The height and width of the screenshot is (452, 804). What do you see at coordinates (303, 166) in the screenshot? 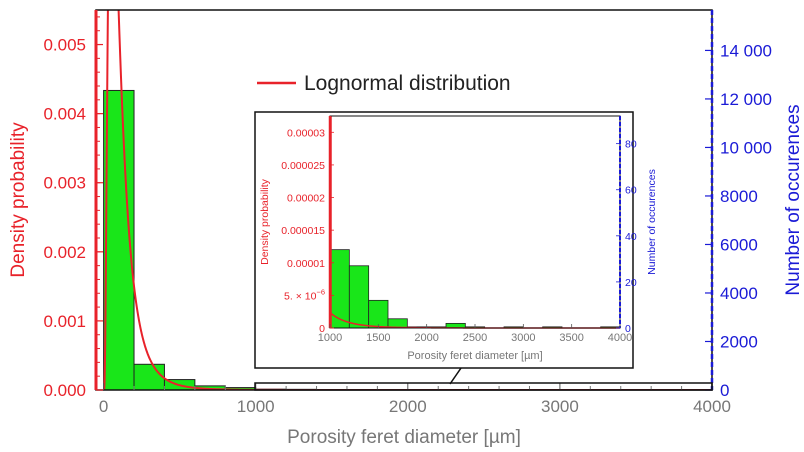
I see `inset-left-y-tick-label: 0.000025` at bounding box center [303, 166].